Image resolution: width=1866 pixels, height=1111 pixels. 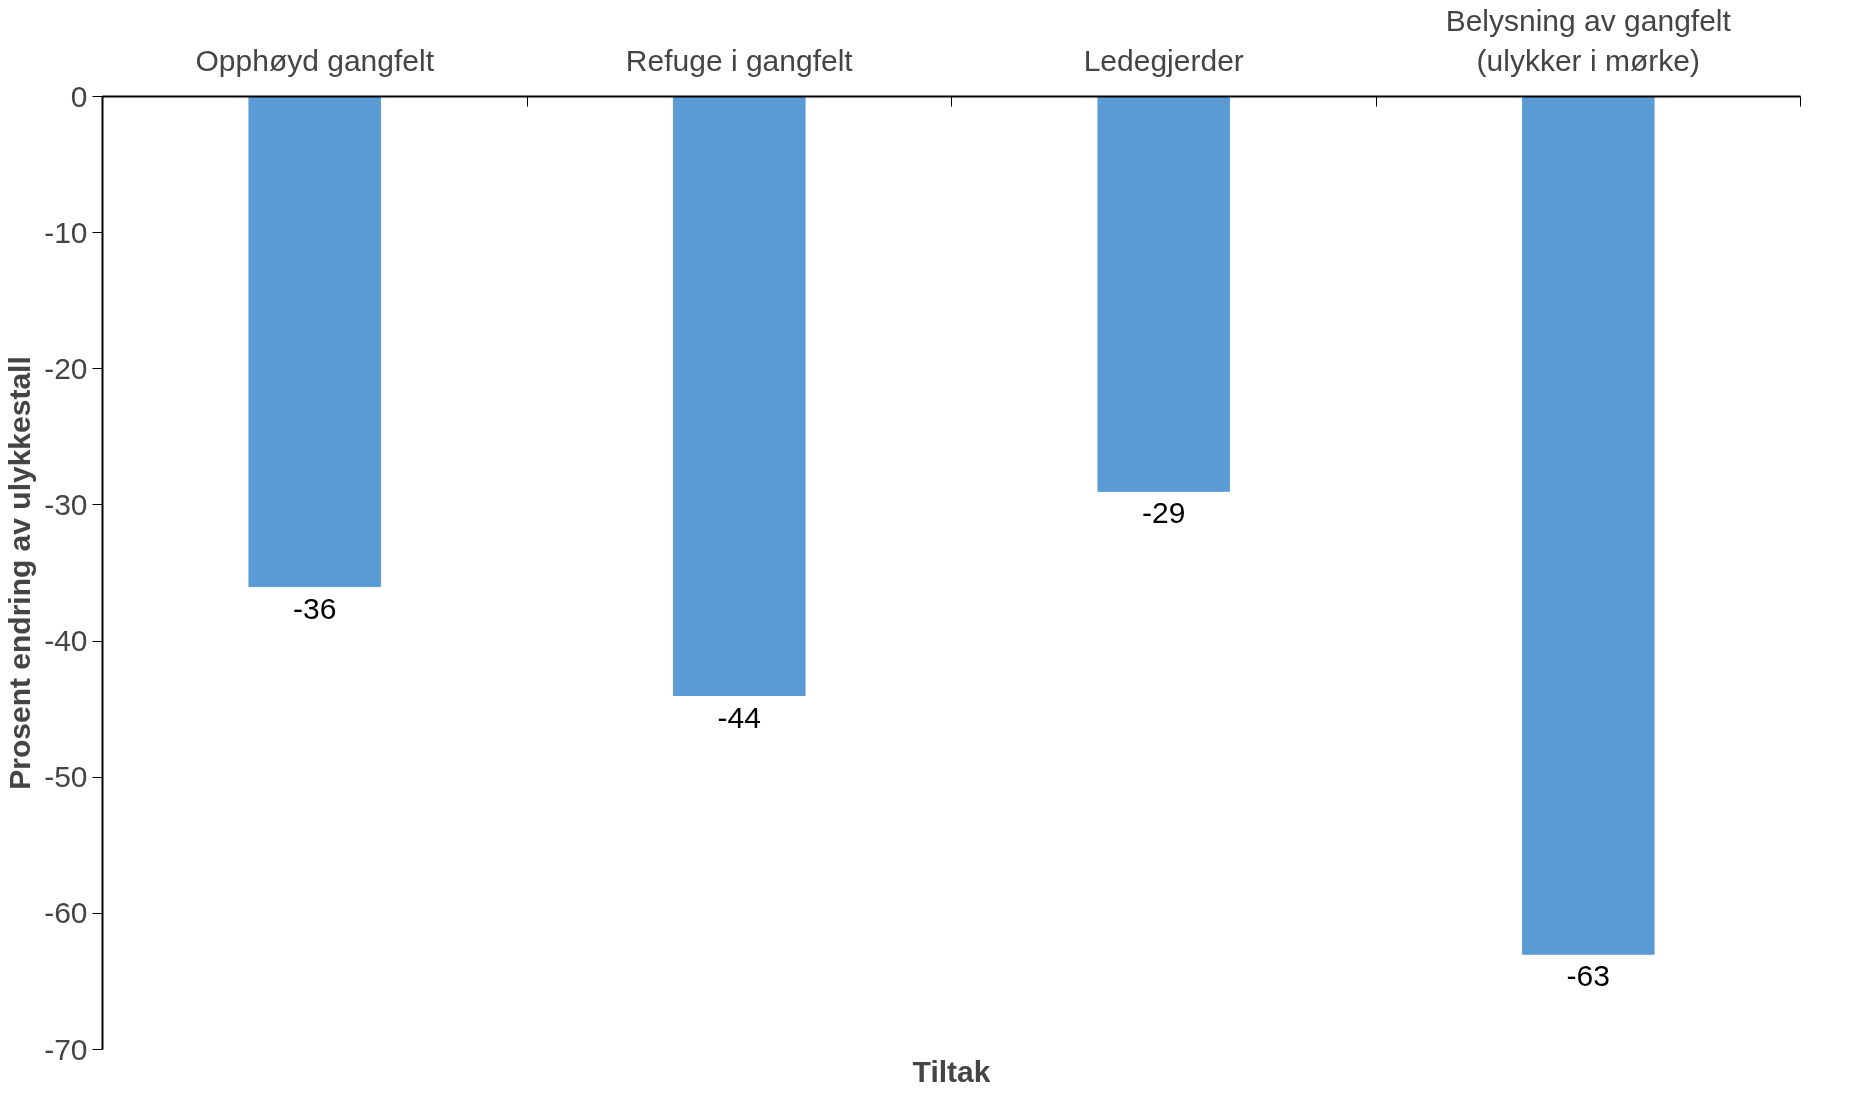 What do you see at coordinates (1588, 40) in the screenshot?
I see `x-tick-label: Belysning av gangfelt (ulykker i mørke)` at bounding box center [1588, 40].